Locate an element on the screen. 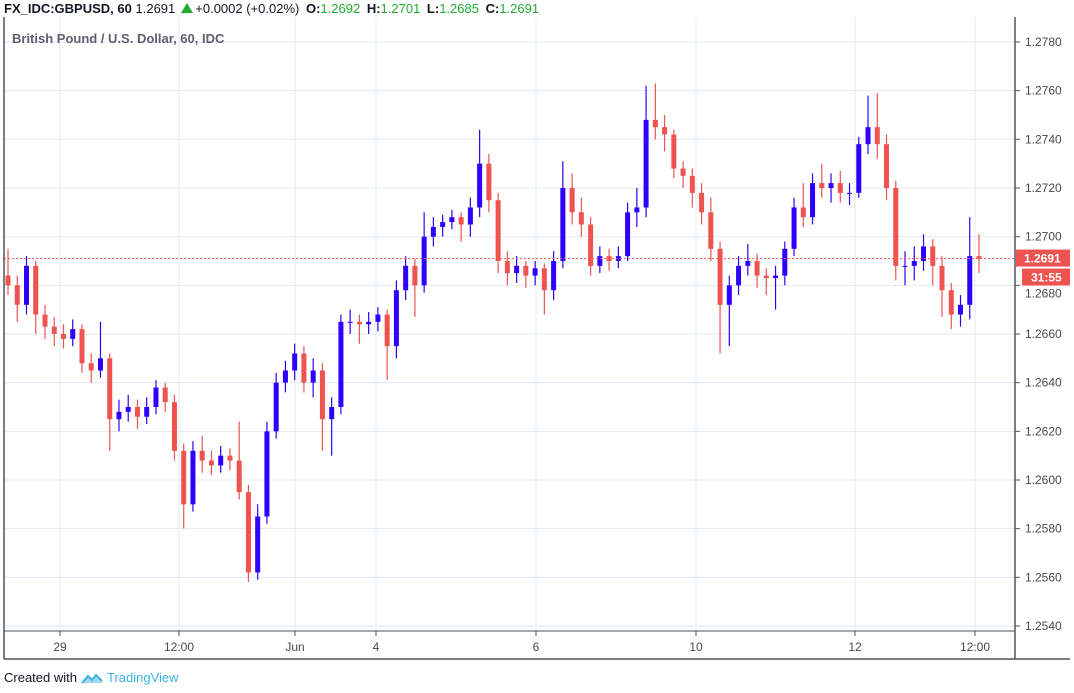 The width and height of the screenshot is (1074, 693). price-tick-label: 1.2760 is located at coordinates (1043, 91).